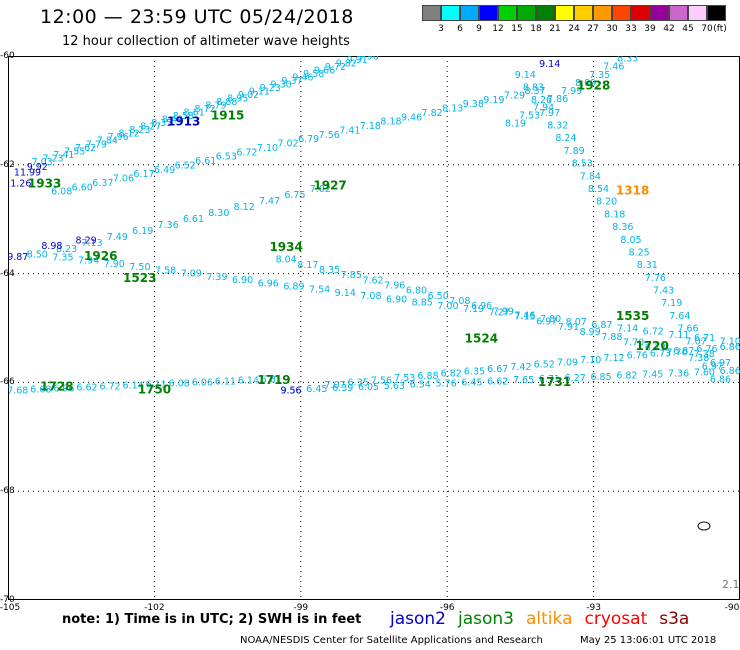 Image resolution: width=740 pixels, height=650 pixels. Describe the element at coordinates (525, 75) in the screenshot. I see `wave-height-value: 9.14` at that location.